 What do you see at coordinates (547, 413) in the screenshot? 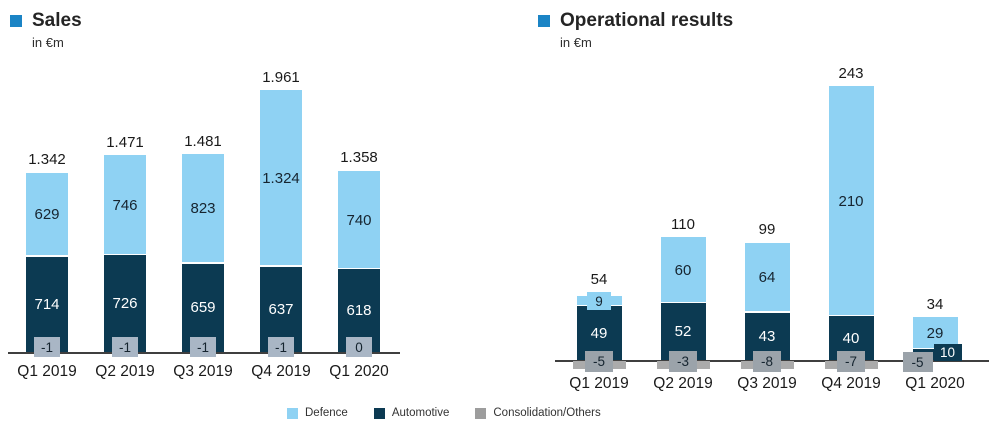
I see `legend-label: Consolidation/Others` at bounding box center [547, 413].